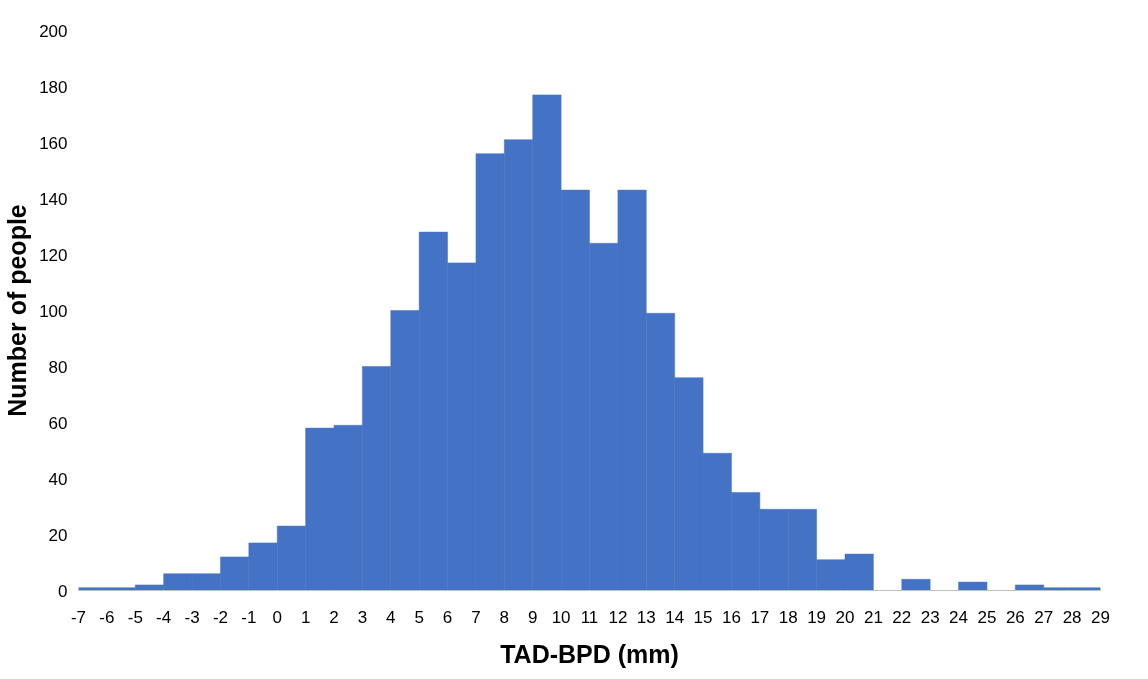  I want to click on x-tick-label: -5, so click(135, 617).